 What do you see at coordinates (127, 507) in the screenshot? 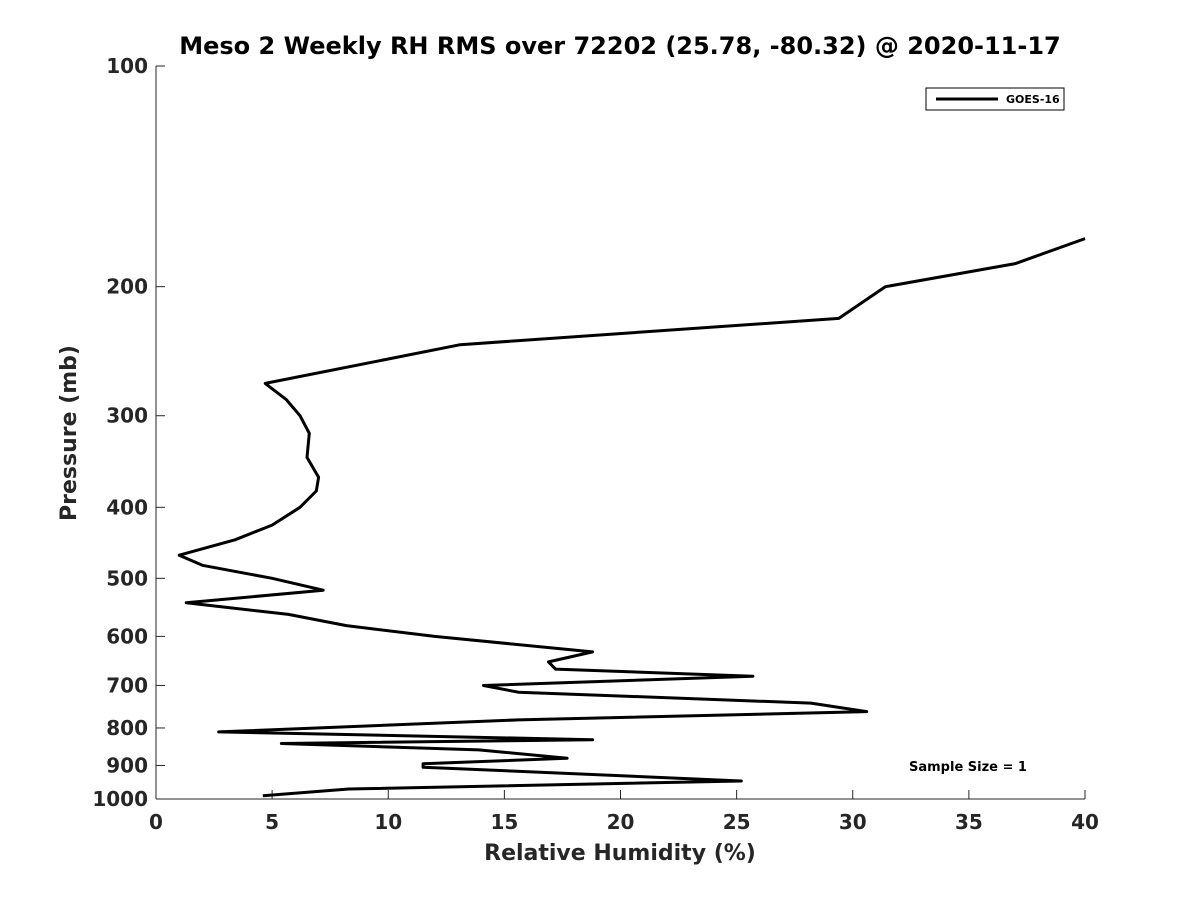
I see `y-tick-label: 400` at bounding box center [127, 507].